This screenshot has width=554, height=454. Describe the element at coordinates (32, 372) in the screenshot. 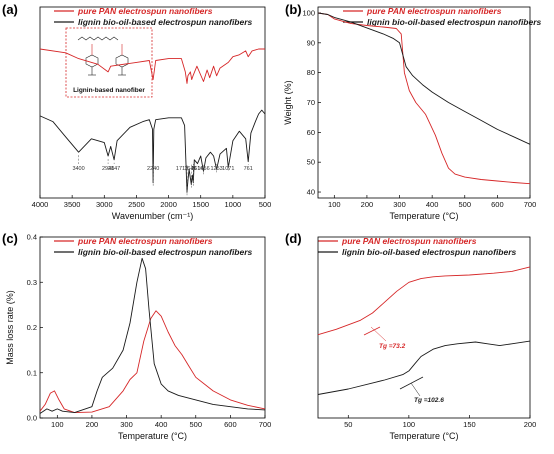

I see `y-tick-label-c: 0.1` at that location.